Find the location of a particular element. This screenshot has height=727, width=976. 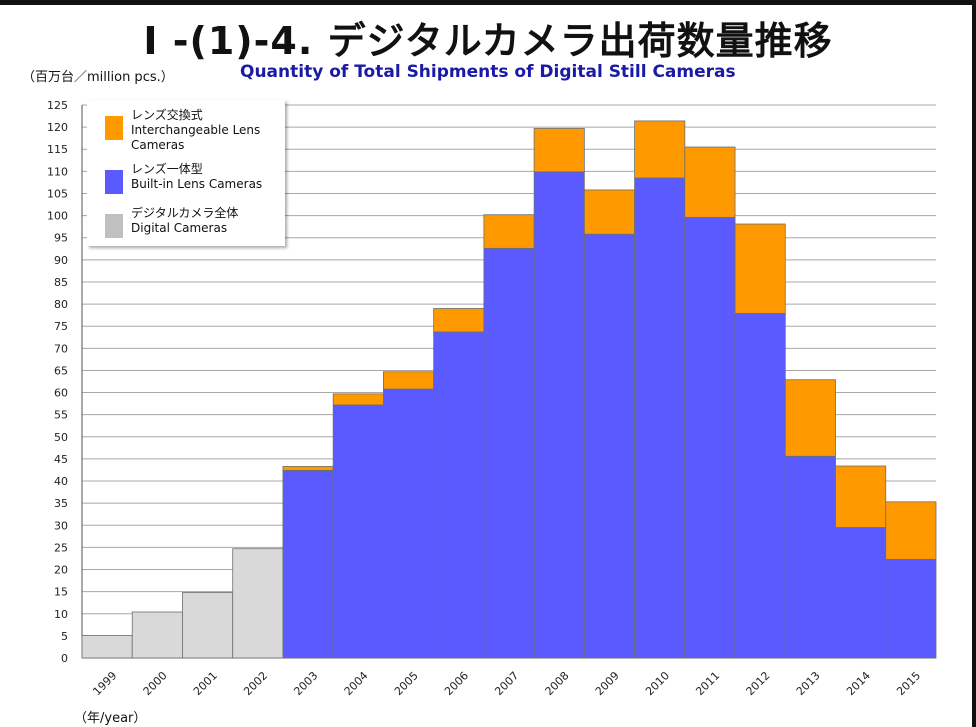

y-tick-label: 95 is located at coordinates (61, 238).